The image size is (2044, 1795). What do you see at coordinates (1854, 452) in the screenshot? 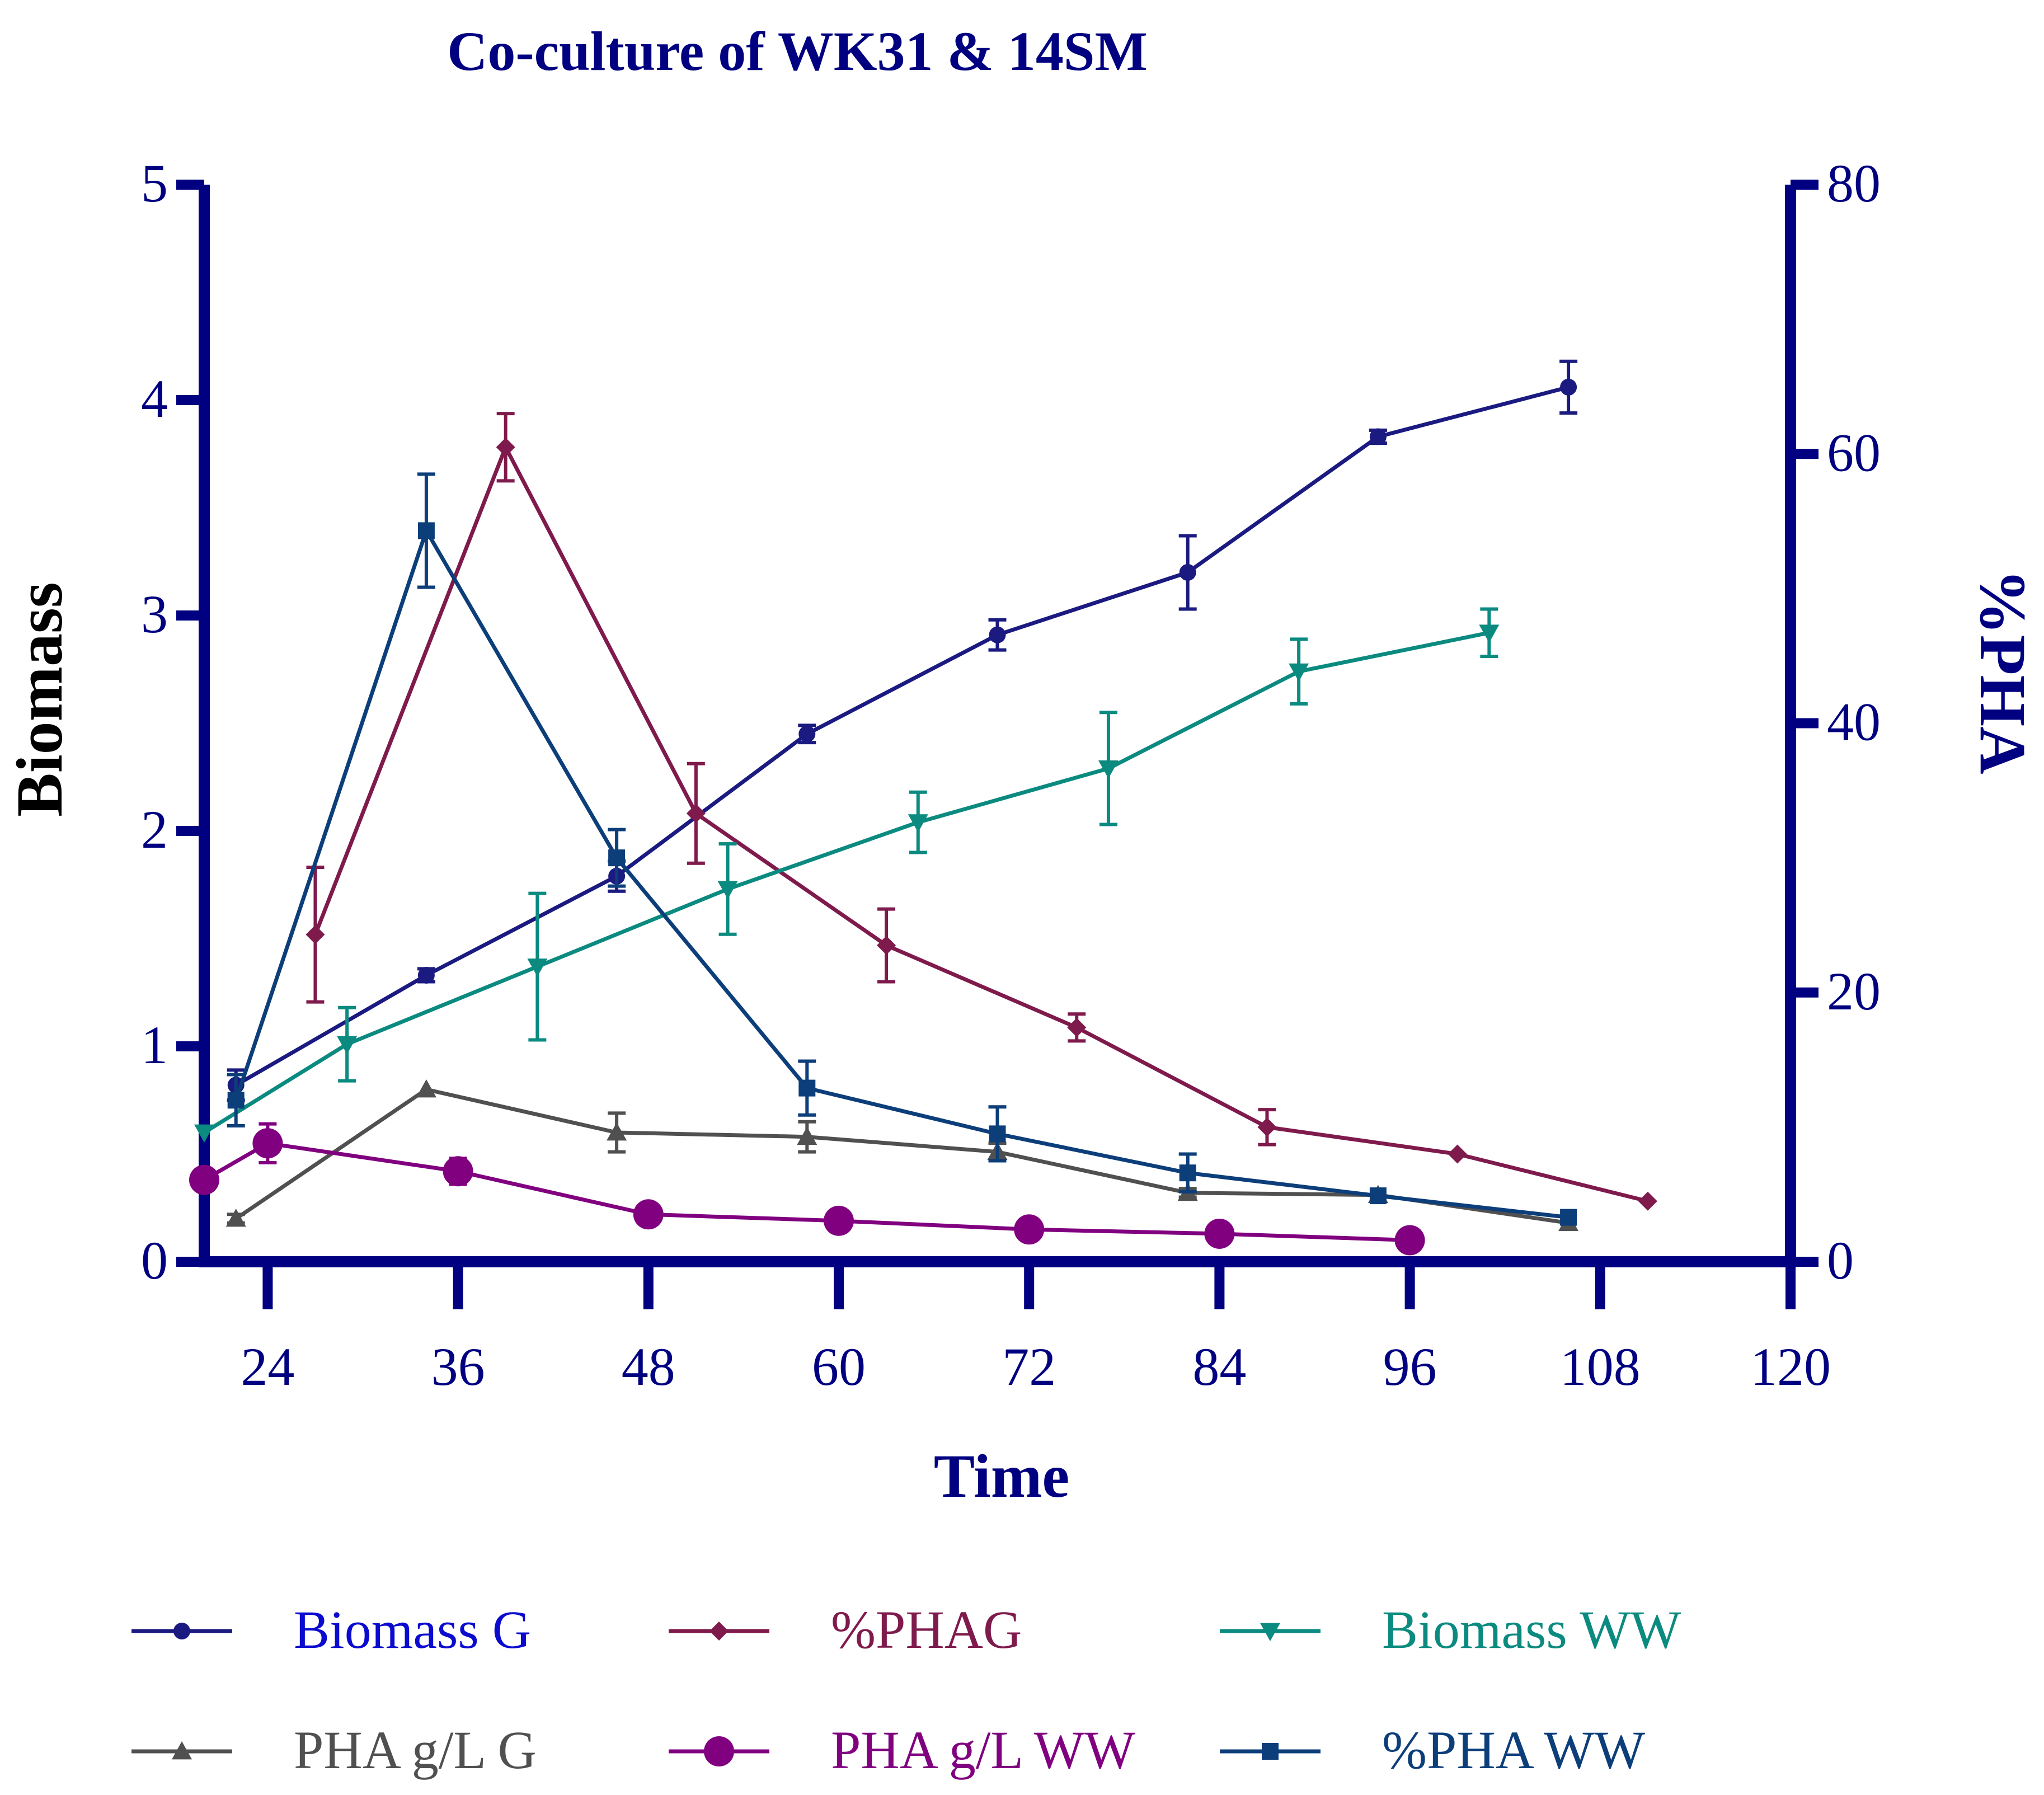
I see `y2-tick-label: 60` at bounding box center [1854, 452].